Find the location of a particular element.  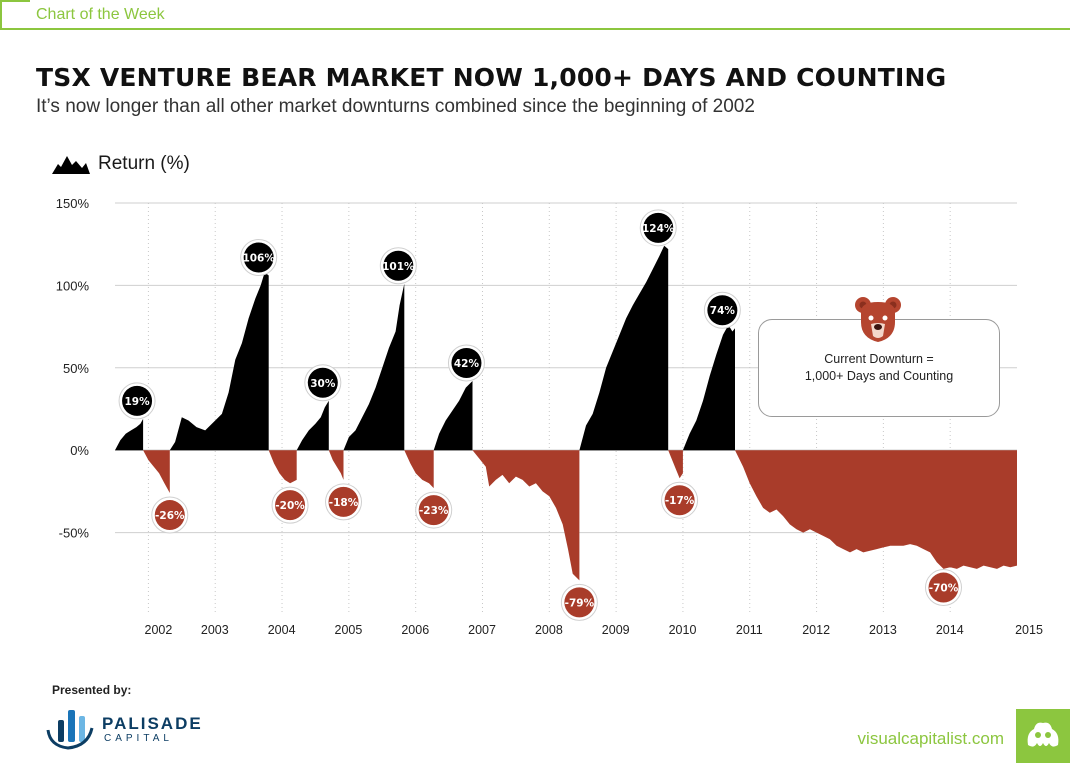

badge-label: 101% is located at coordinates (398, 267).